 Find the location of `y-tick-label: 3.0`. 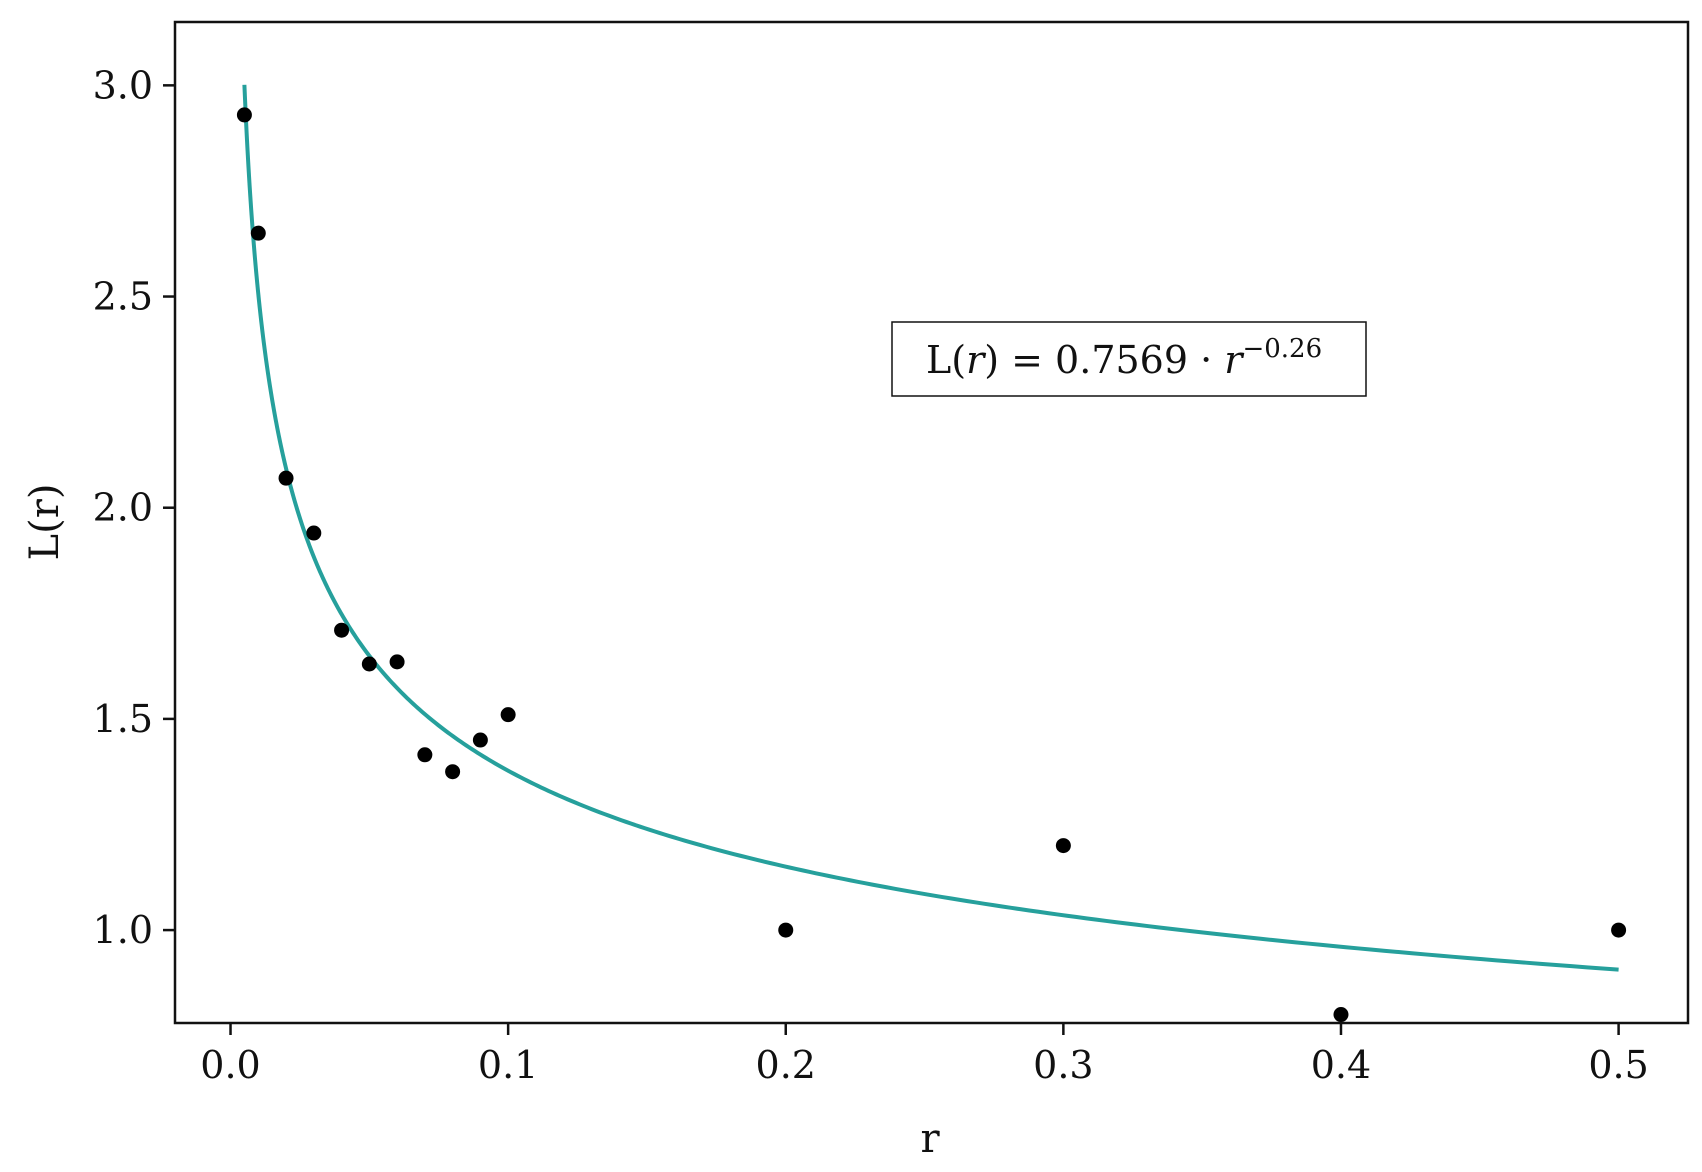

y-tick-label: 3.0 is located at coordinates (123, 85).